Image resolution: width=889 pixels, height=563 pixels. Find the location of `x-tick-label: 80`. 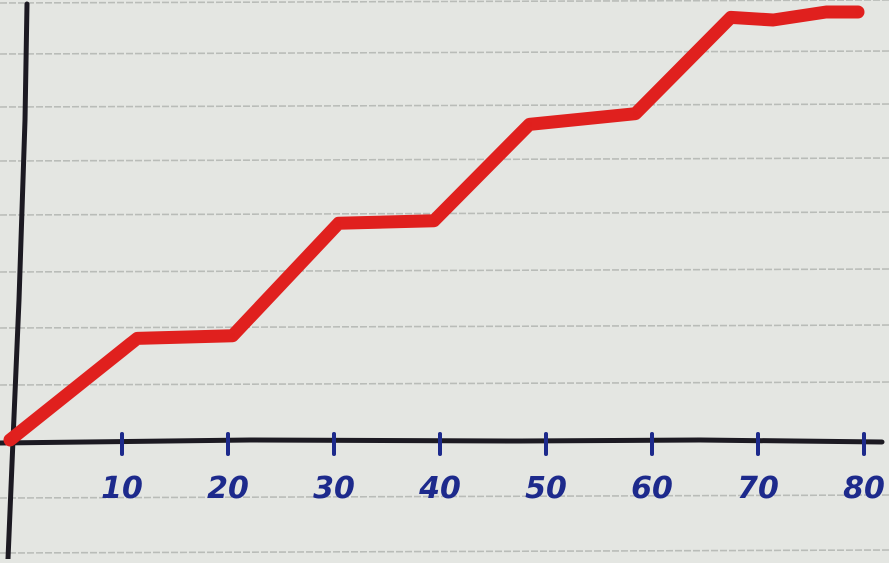

x-tick-label: 80 is located at coordinates (864, 488).